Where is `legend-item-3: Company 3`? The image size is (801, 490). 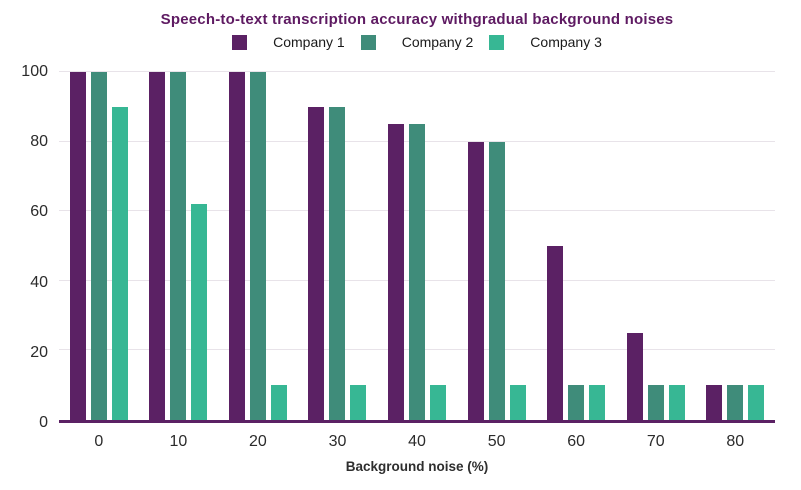 legend-item-3: Company 3 is located at coordinates (545, 42).